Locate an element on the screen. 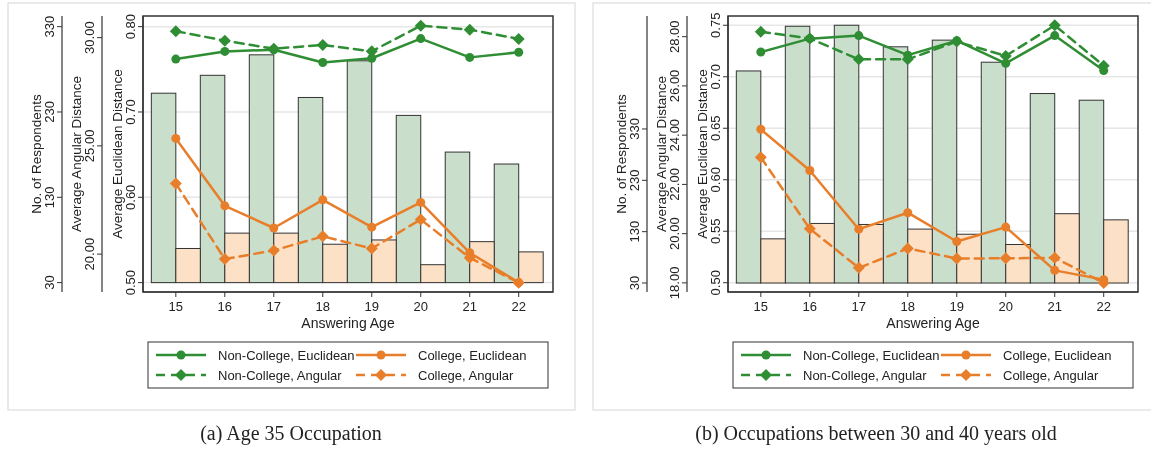  x-tick-label: 18 is located at coordinates (323, 306).